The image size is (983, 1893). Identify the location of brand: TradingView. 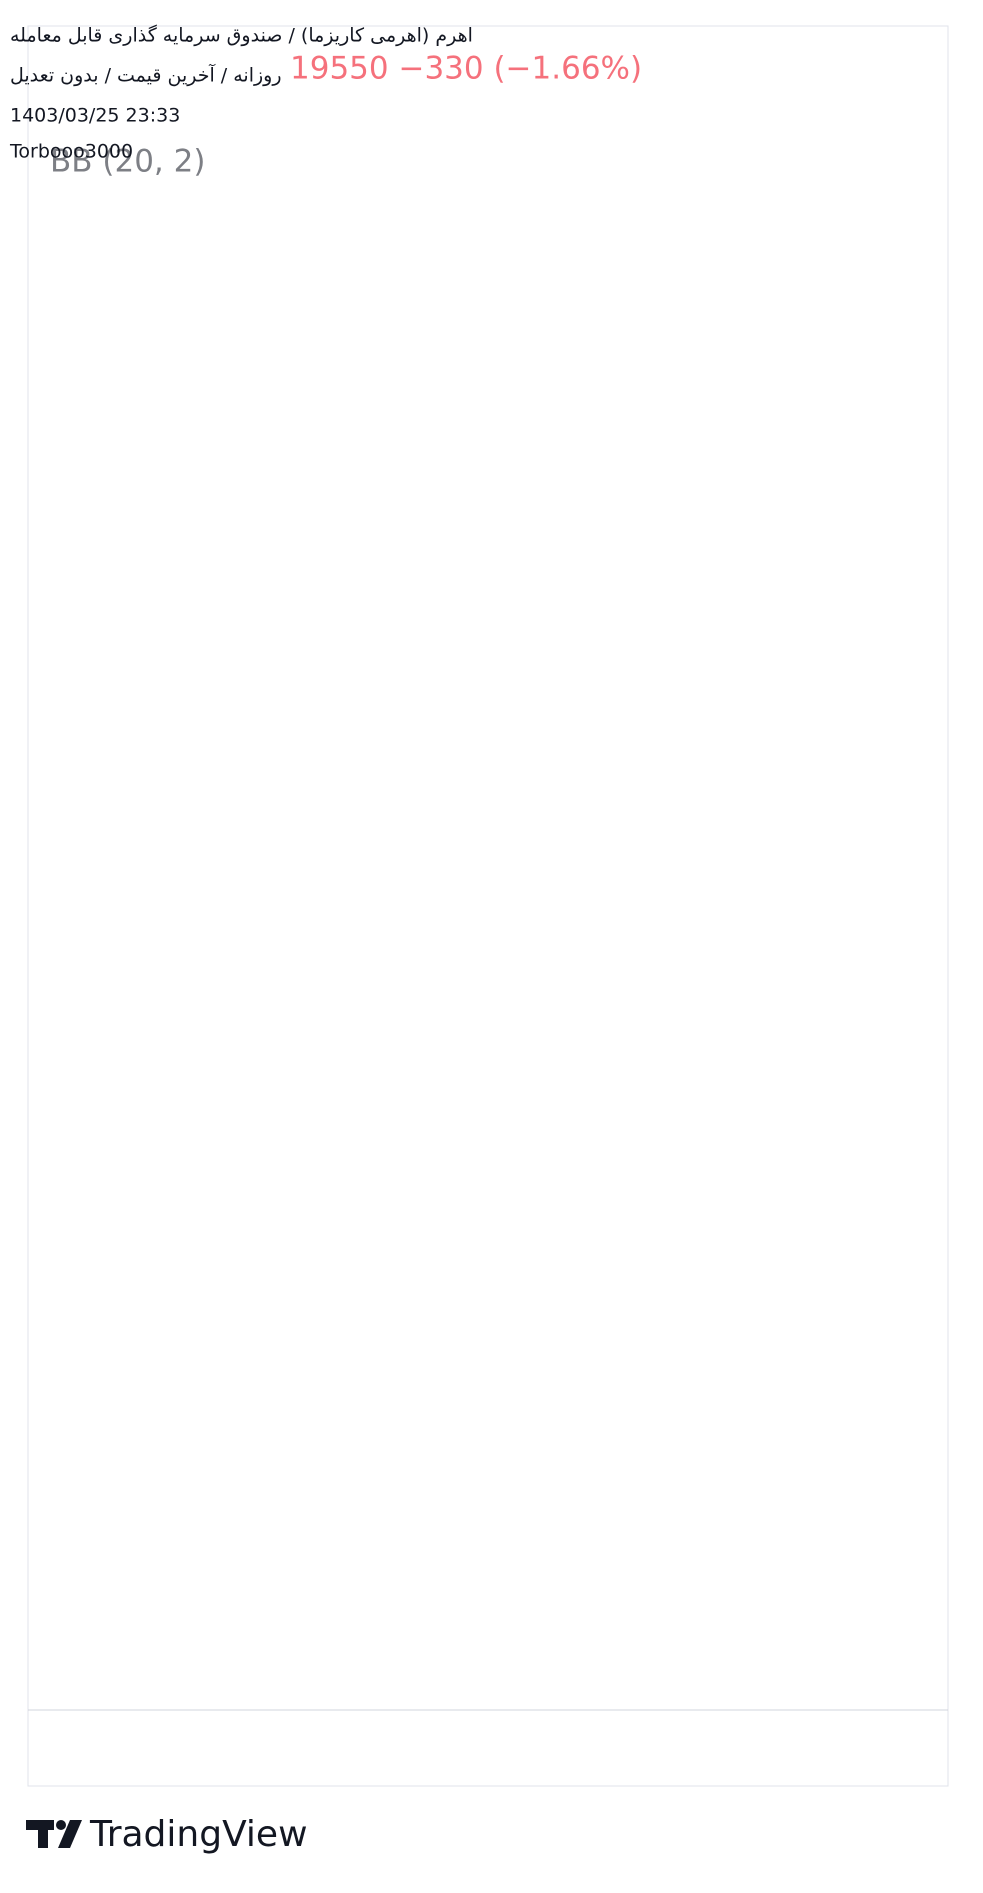
(198, 1834).